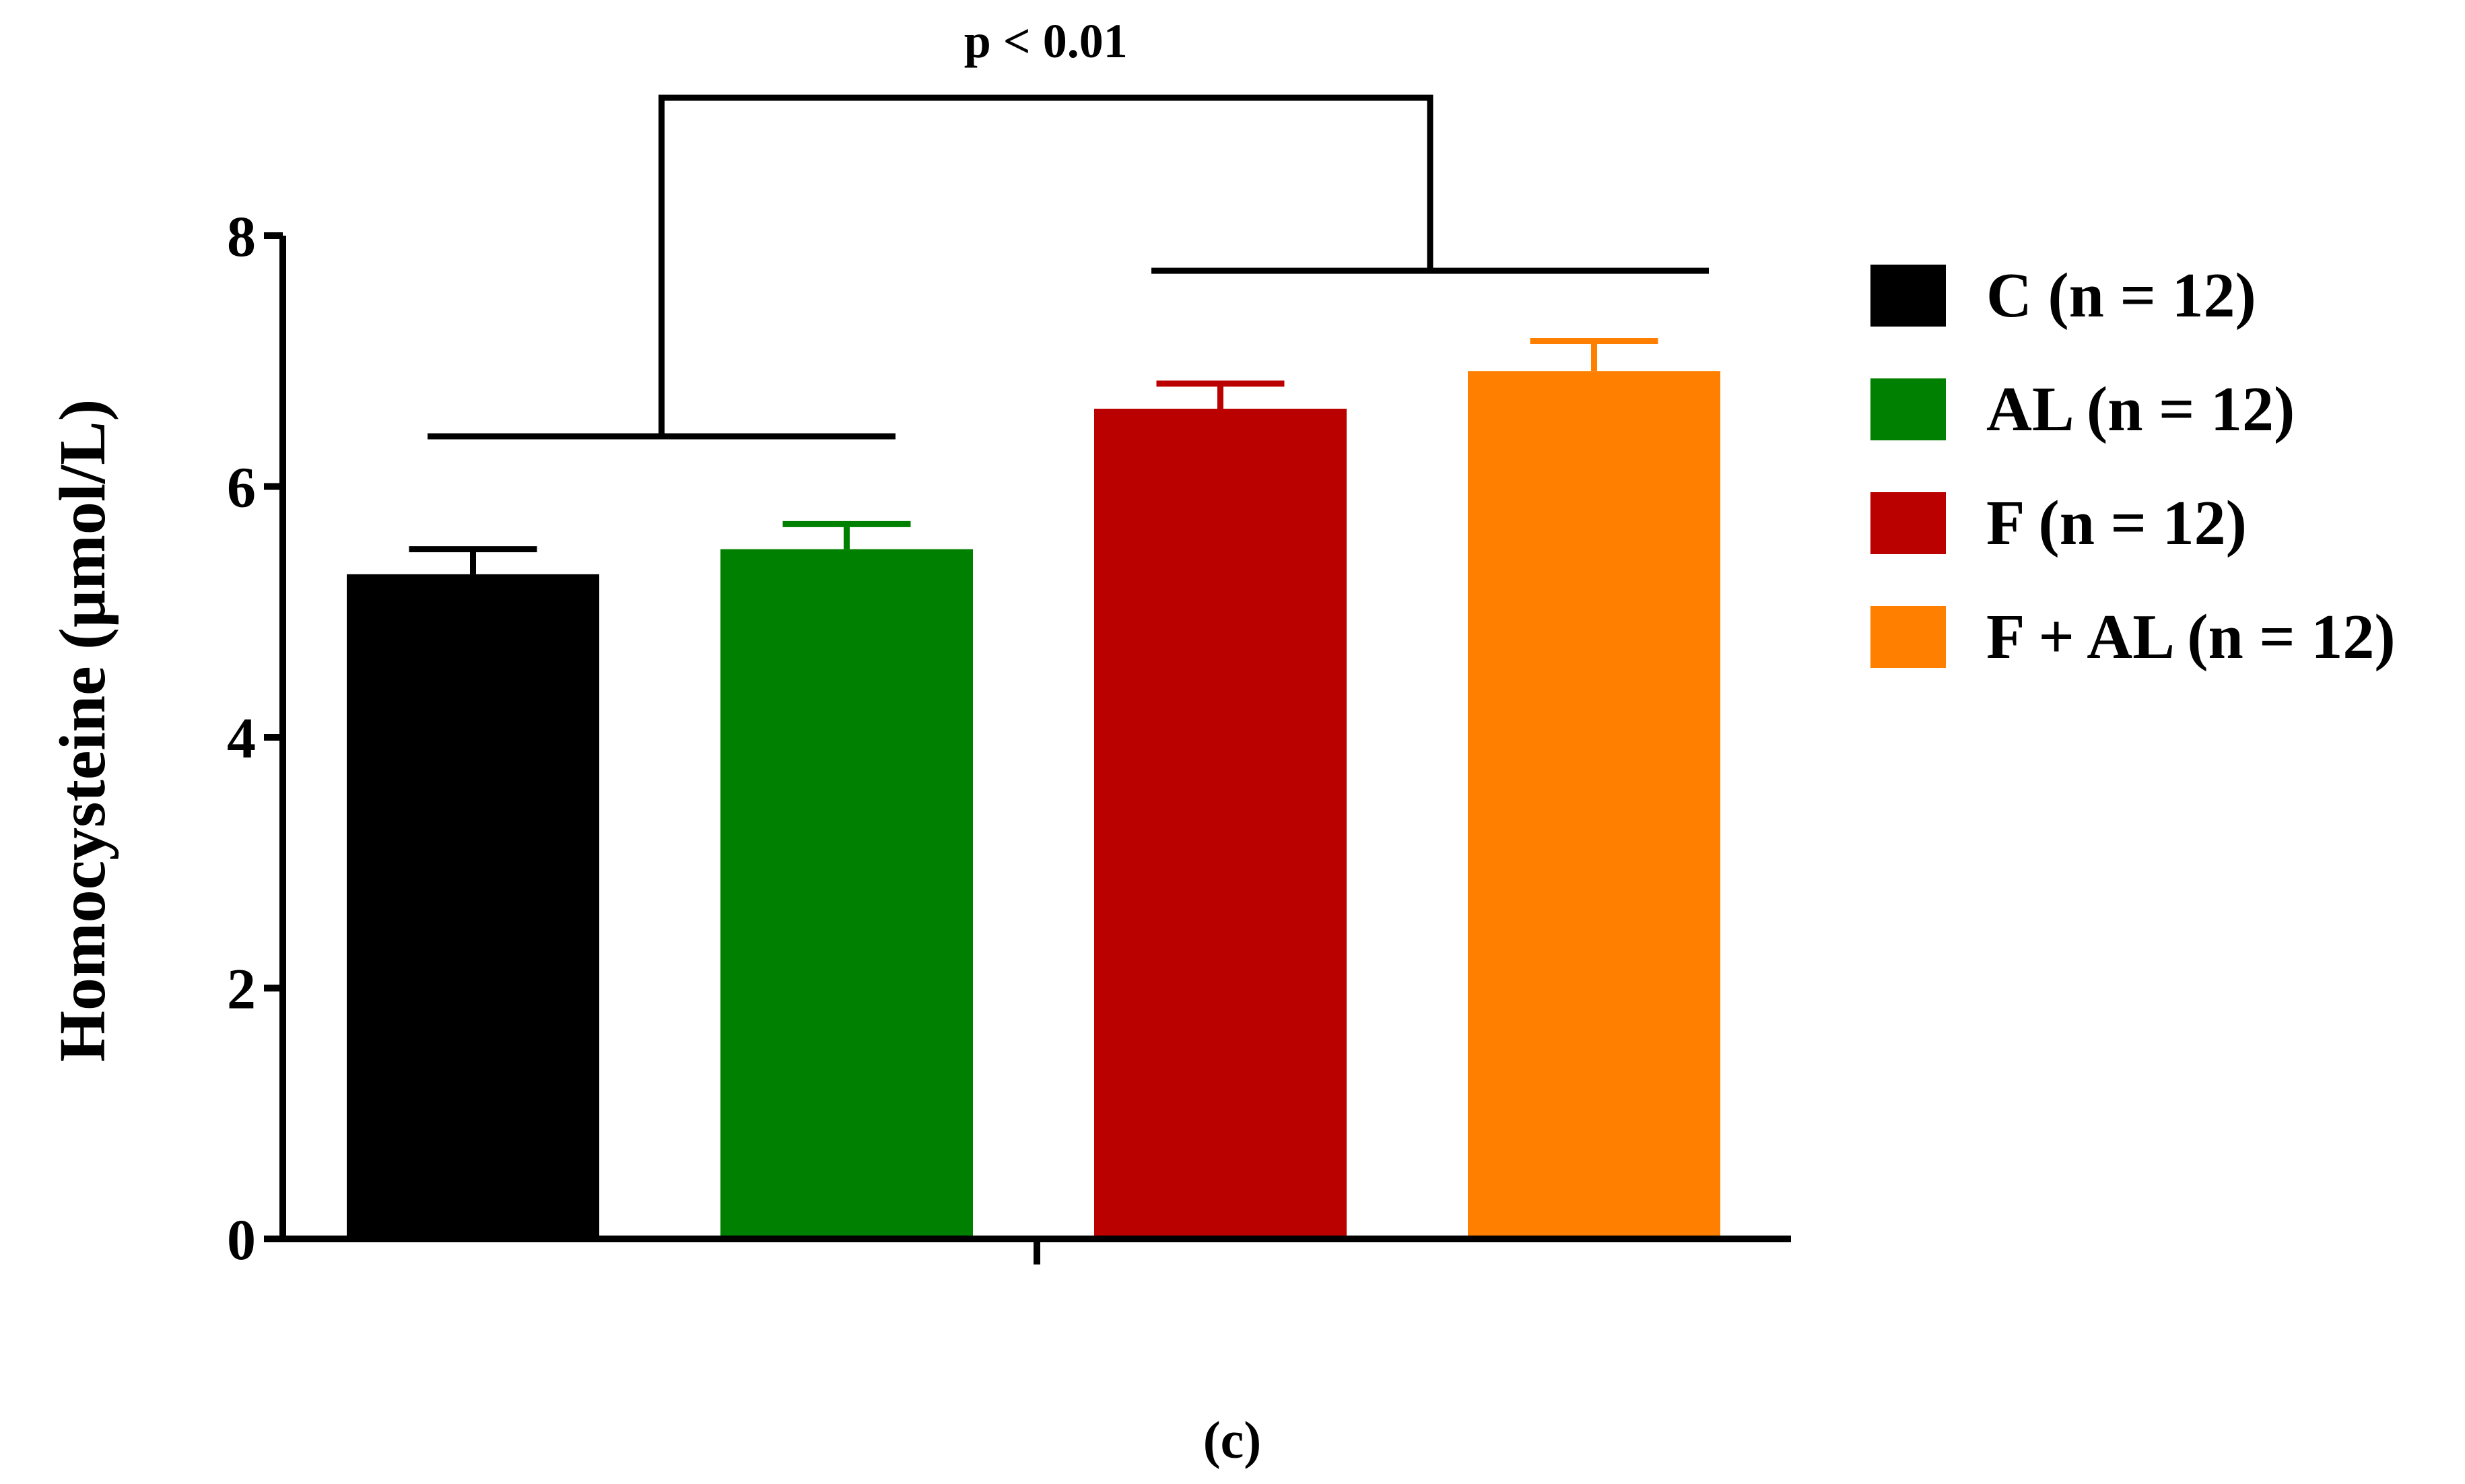 The image size is (2465, 1484). What do you see at coordinates (241, 1239) in the screenshot?
I see `y-tick-label-0: 0` at bounding box center [241, 1239].